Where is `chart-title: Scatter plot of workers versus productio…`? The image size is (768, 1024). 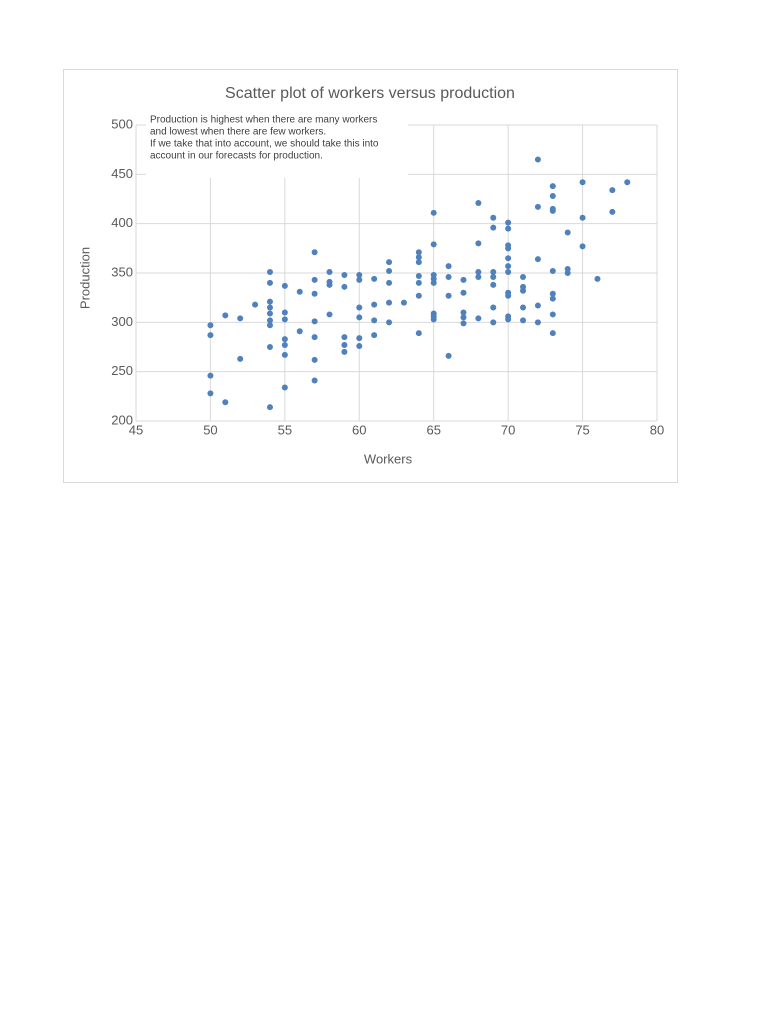 chart-title: Scatter plot of workers versus productio… is located at coordinates (370, 93).